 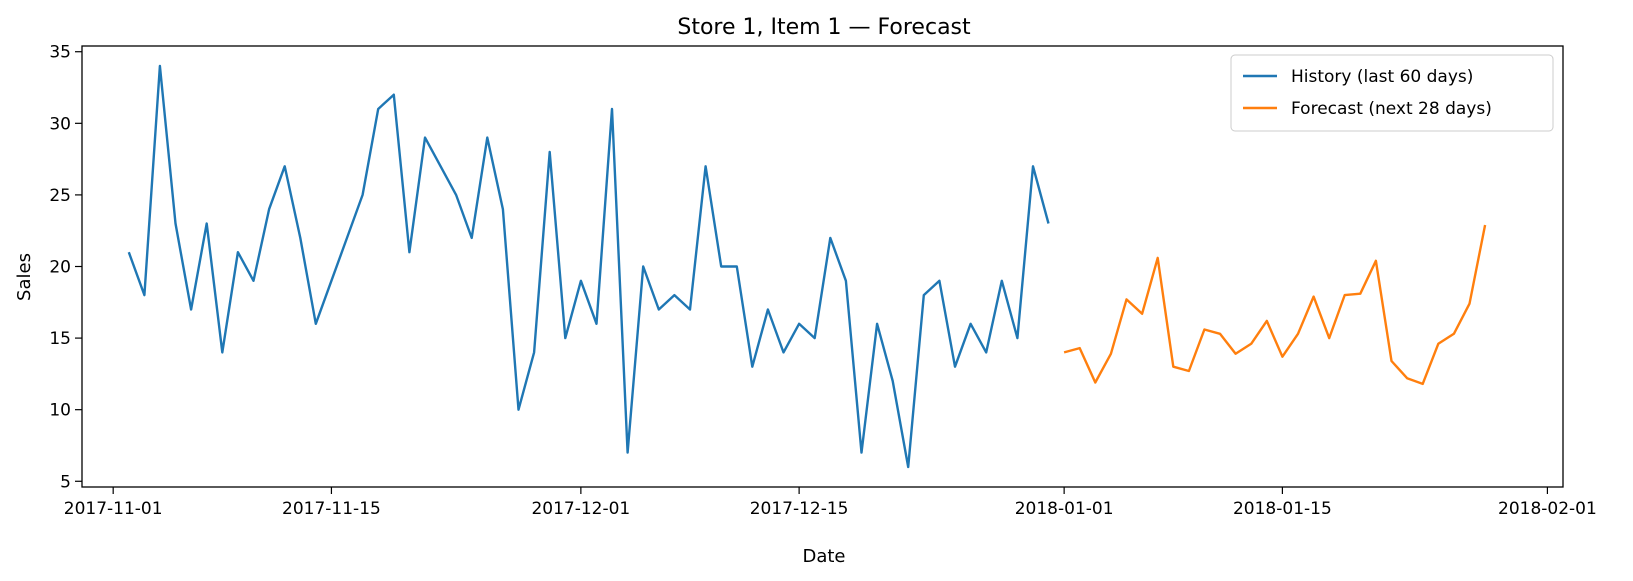 What do you see at coordinates (1282, 509) in the screenshot?
I see `x-tick-label: 2018-01-15` at bounding box center [1282, 509].